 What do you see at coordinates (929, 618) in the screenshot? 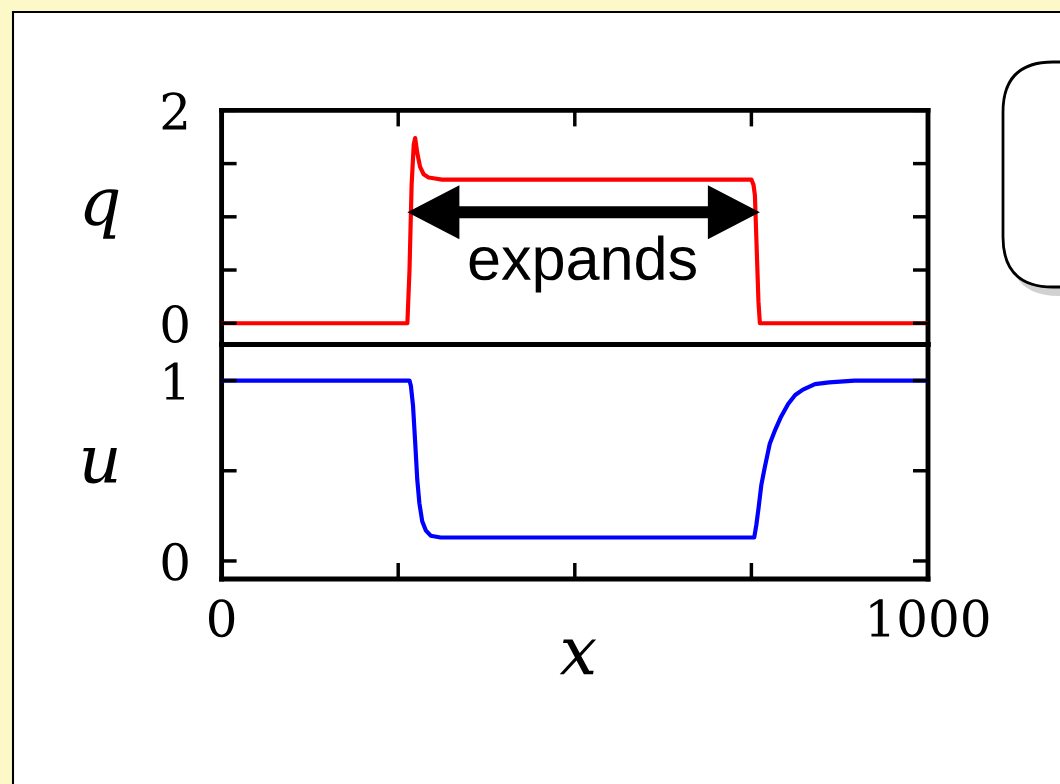
I see `x-tick-label: 1000` at bounding box center [929, 618].